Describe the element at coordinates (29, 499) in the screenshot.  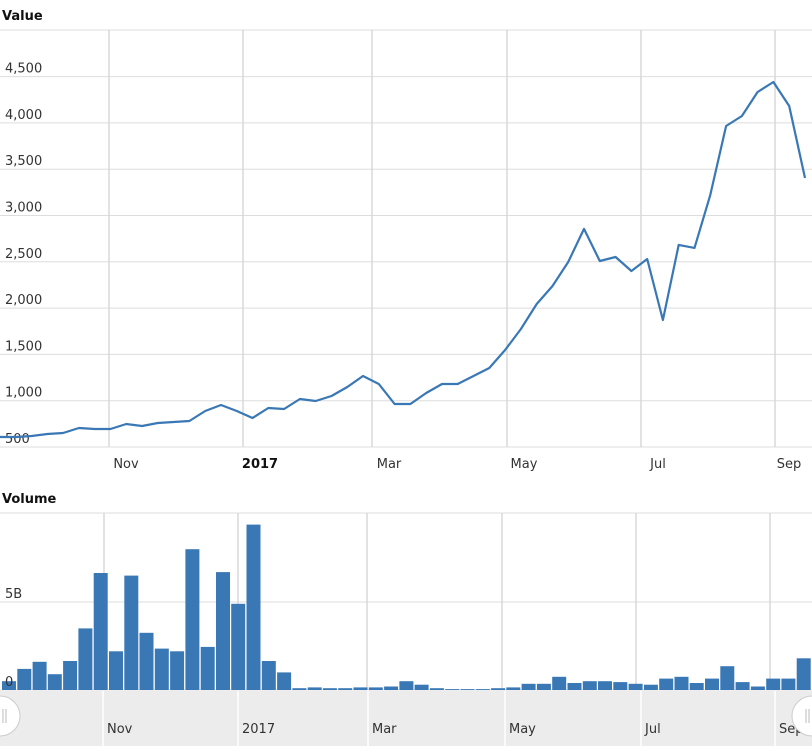
I see `volume-chart-title: Volume` at that location.